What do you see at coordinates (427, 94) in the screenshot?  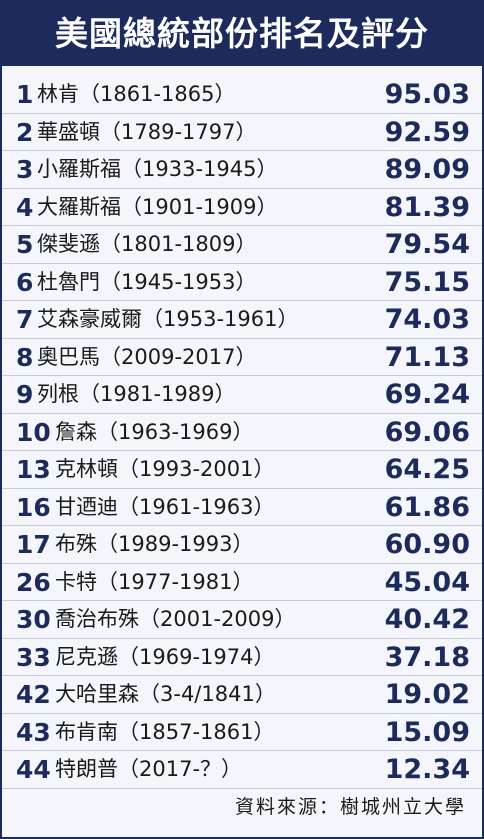 I see `score: 95.03` at bounding box center [427, 94].